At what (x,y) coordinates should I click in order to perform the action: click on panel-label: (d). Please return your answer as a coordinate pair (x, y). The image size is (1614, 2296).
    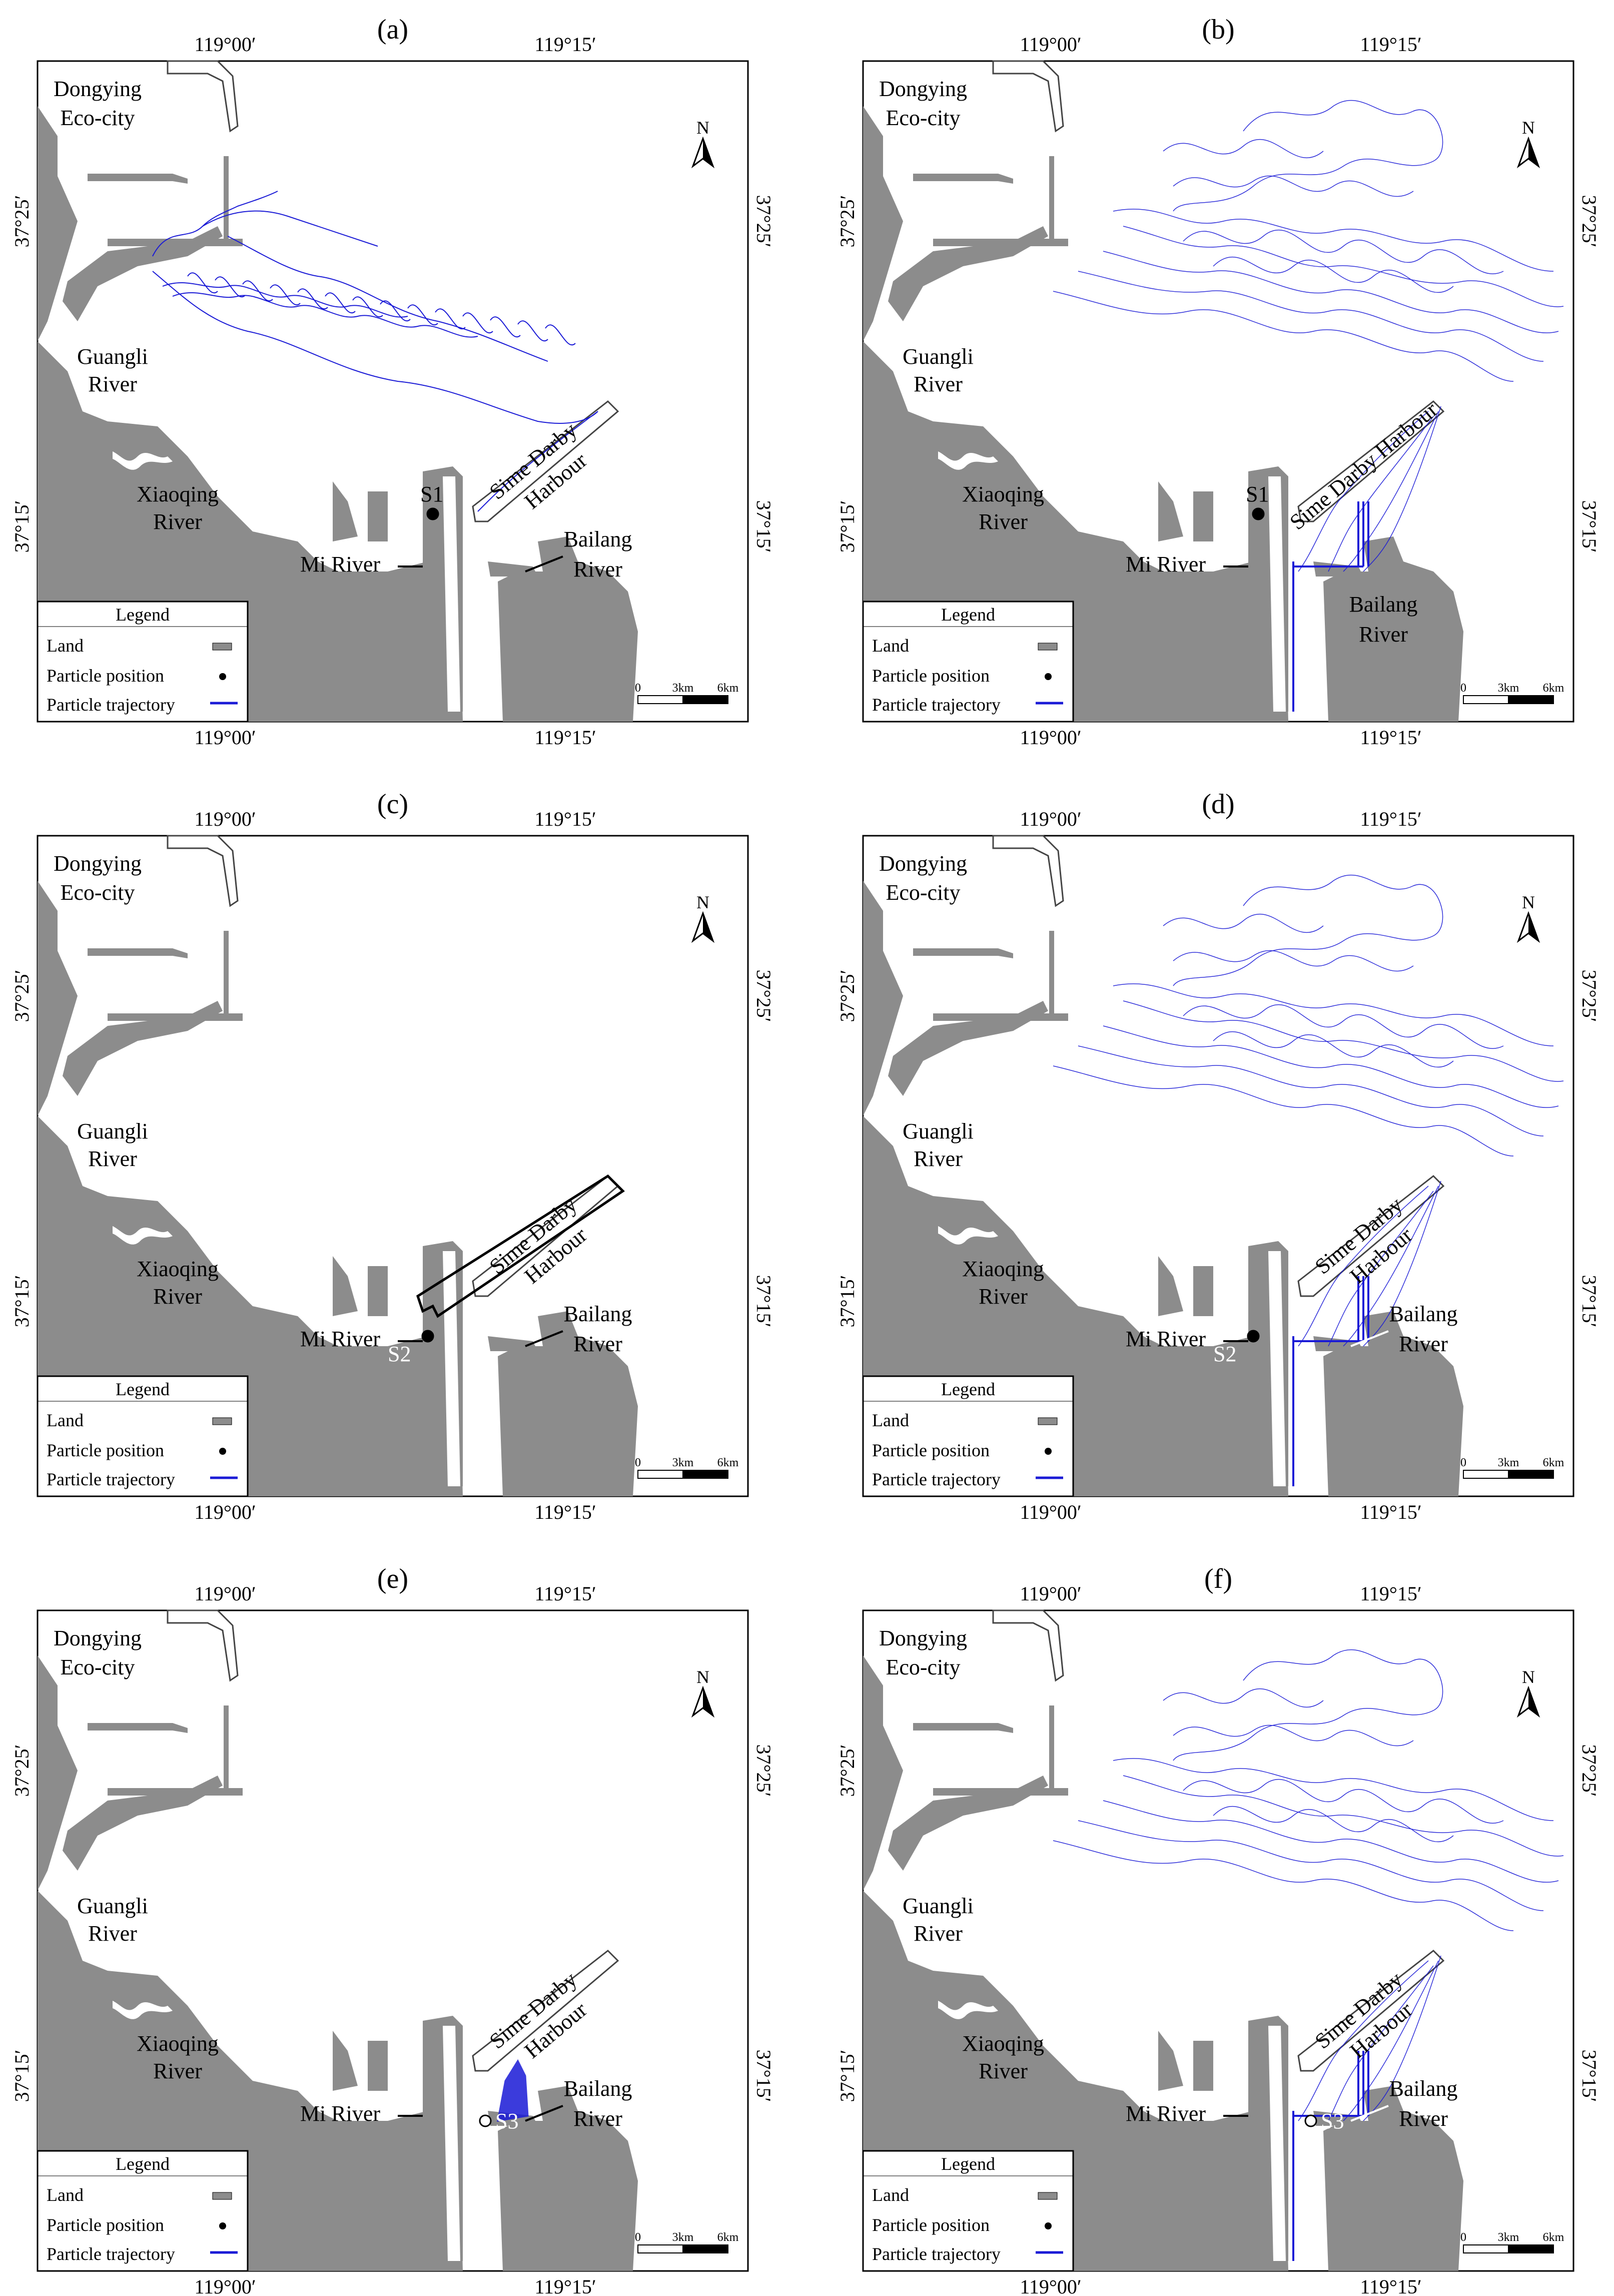
    Looking at the image, I should click on (1218, 804).